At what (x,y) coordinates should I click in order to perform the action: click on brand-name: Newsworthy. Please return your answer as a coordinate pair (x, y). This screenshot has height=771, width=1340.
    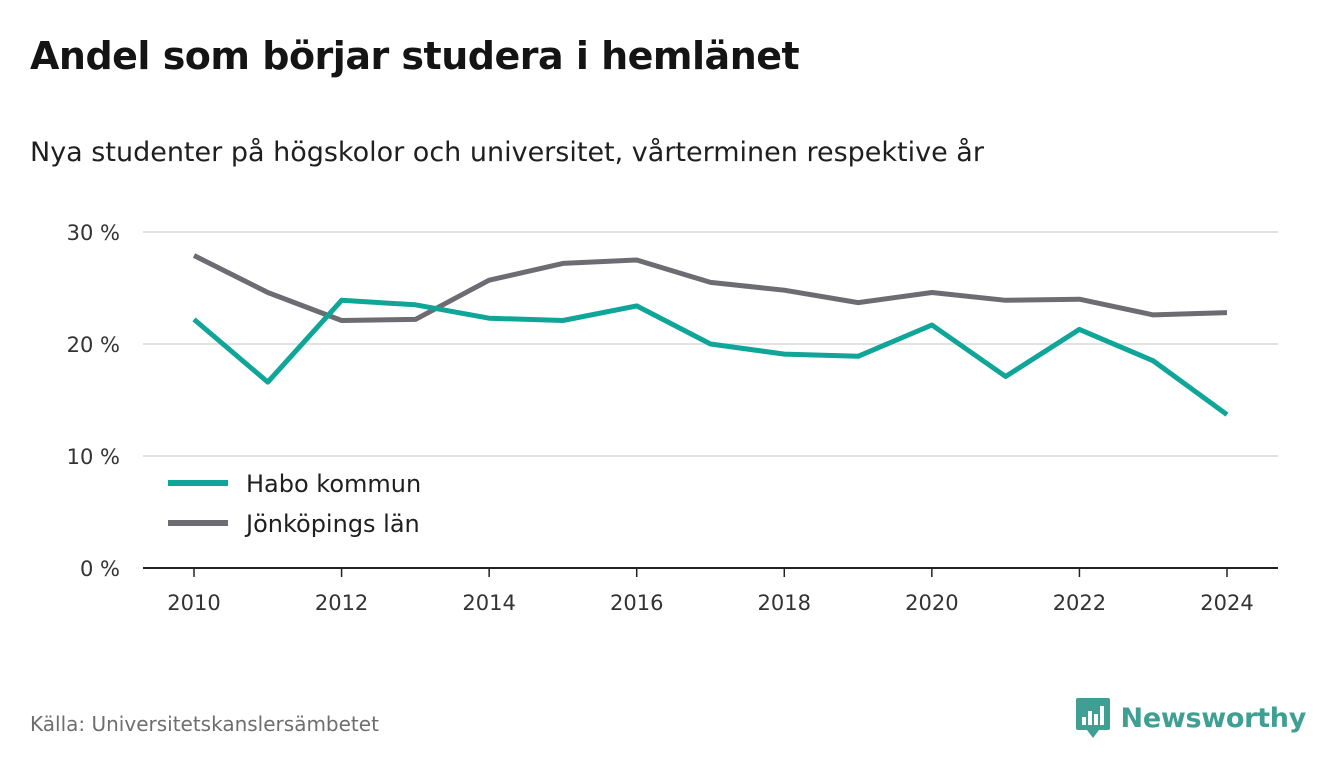
    Looking at the image, I should click on (1213, 718).